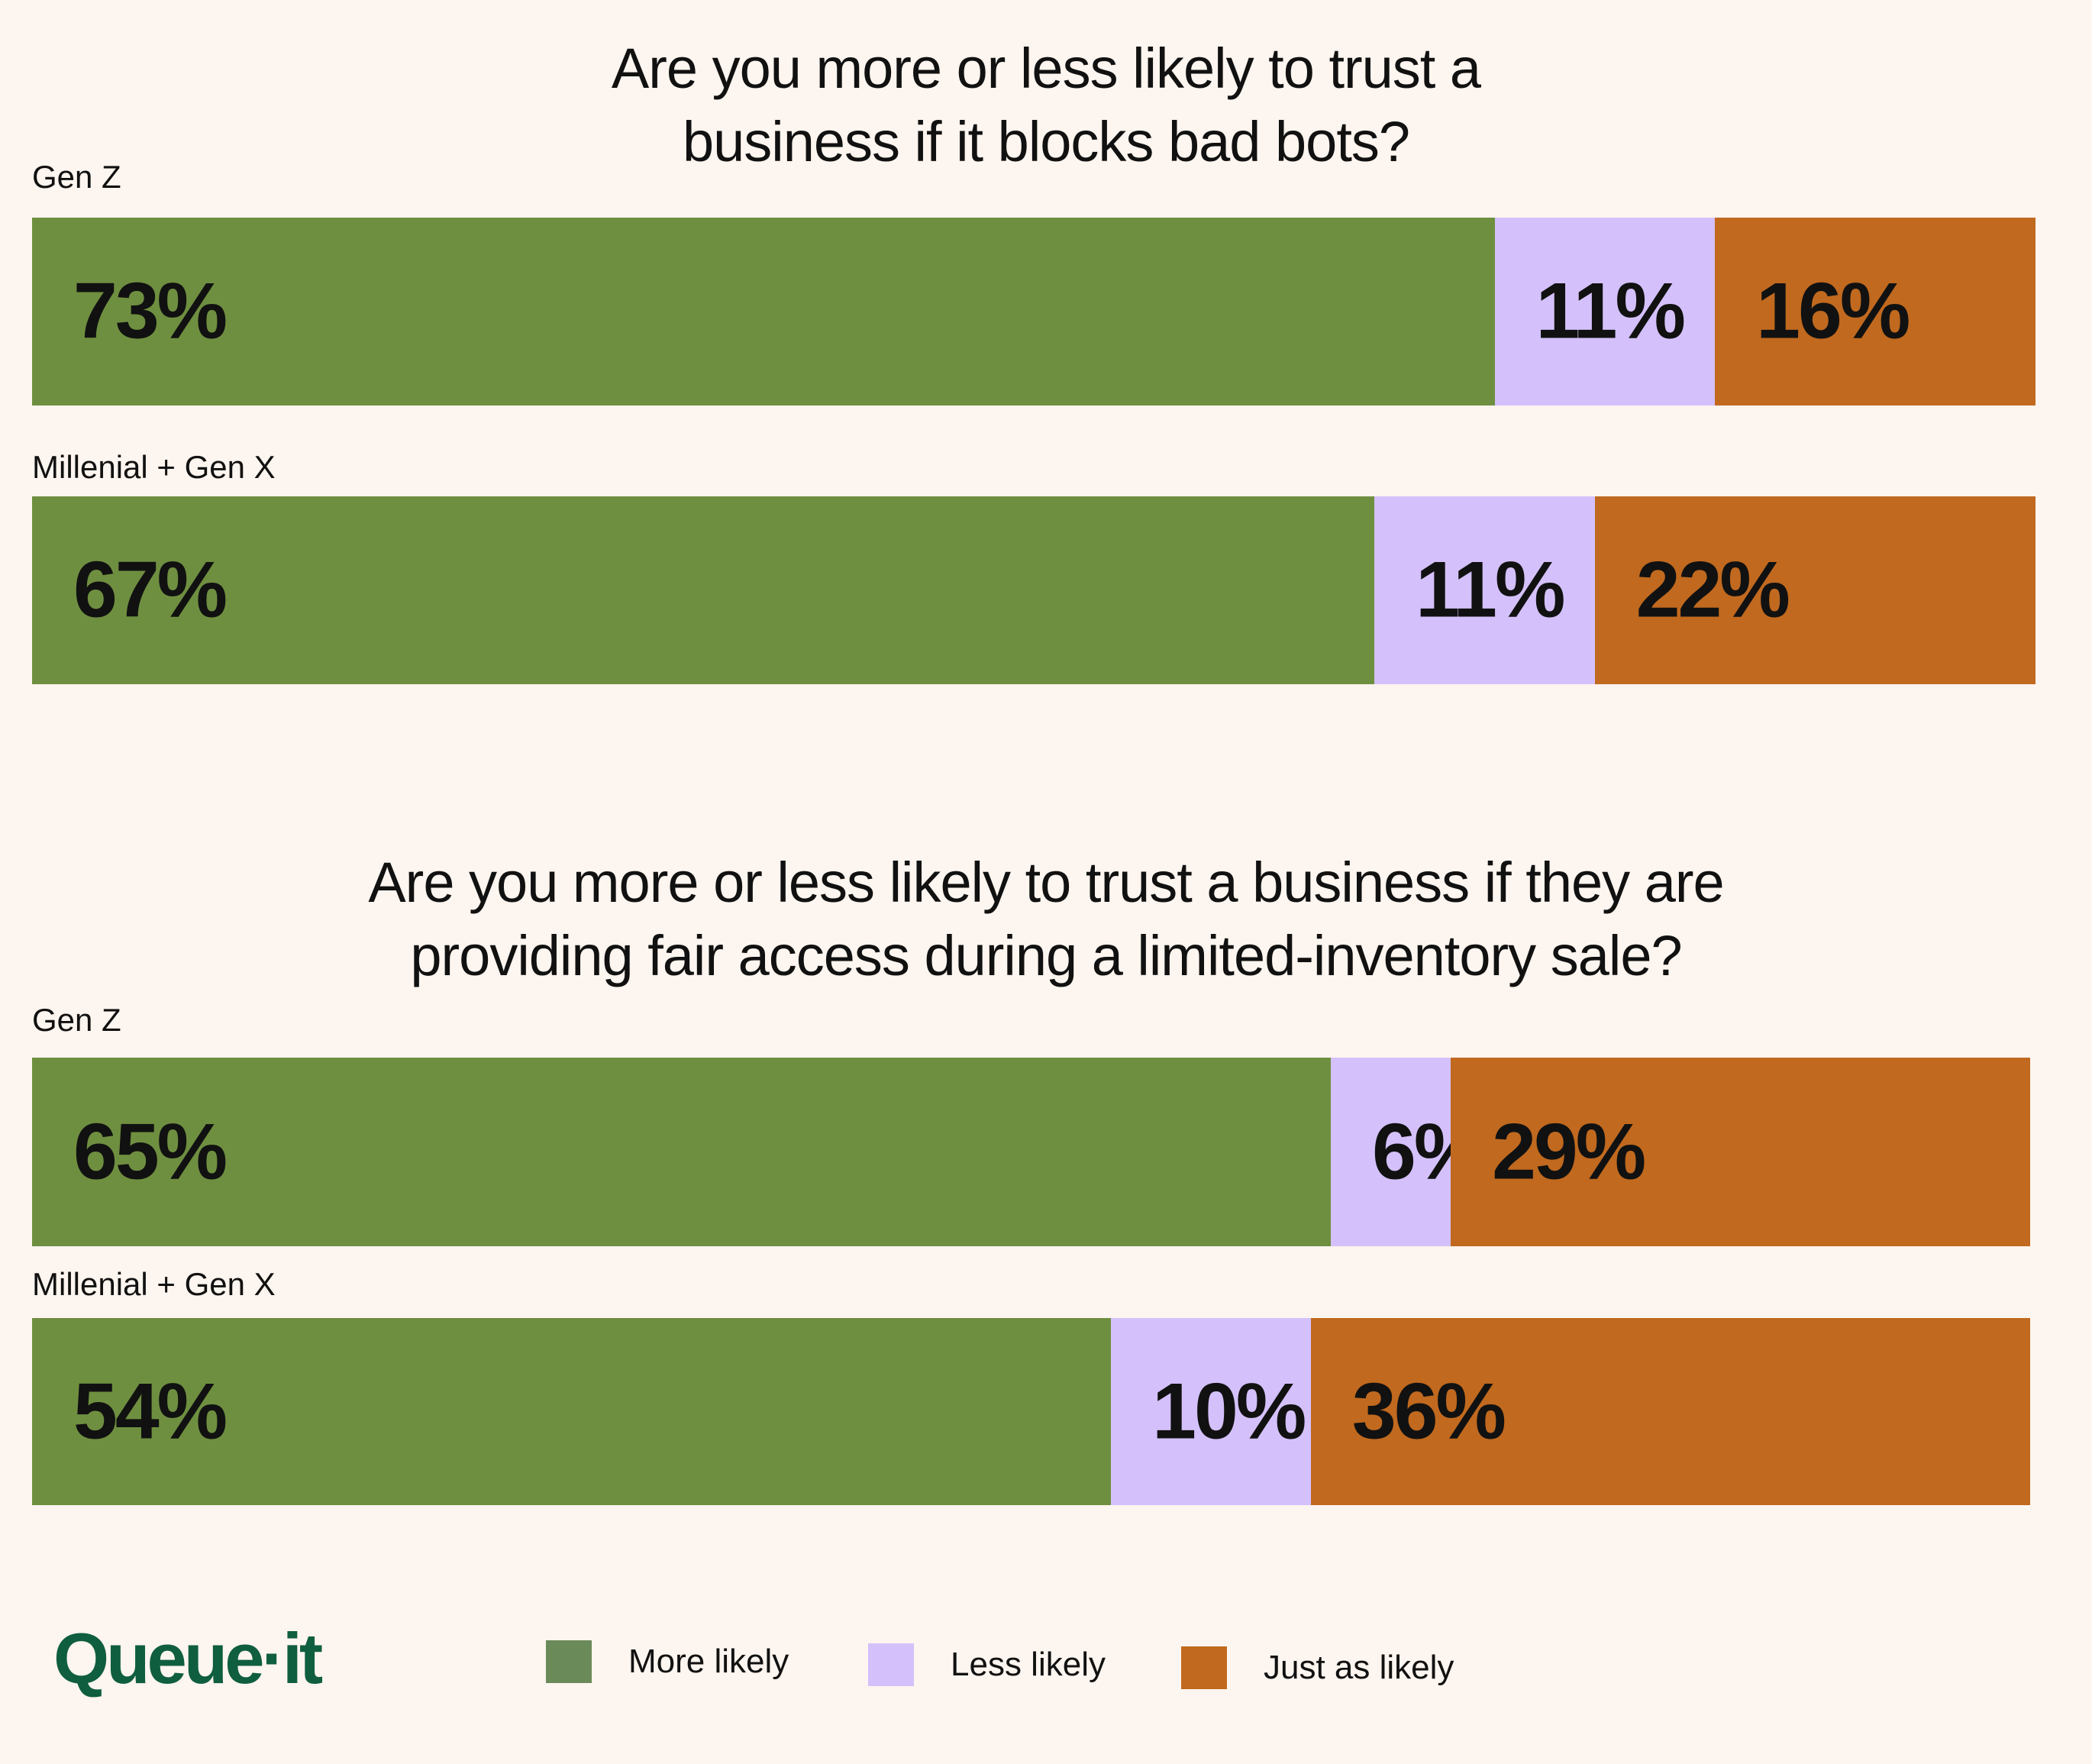 The image size is (2092, 1764). What do you see at coordinates (154, 467) in the screenshot?
I see `chart1-label-millenial: Millenial + Gen X` at bounding box center [154, 467].